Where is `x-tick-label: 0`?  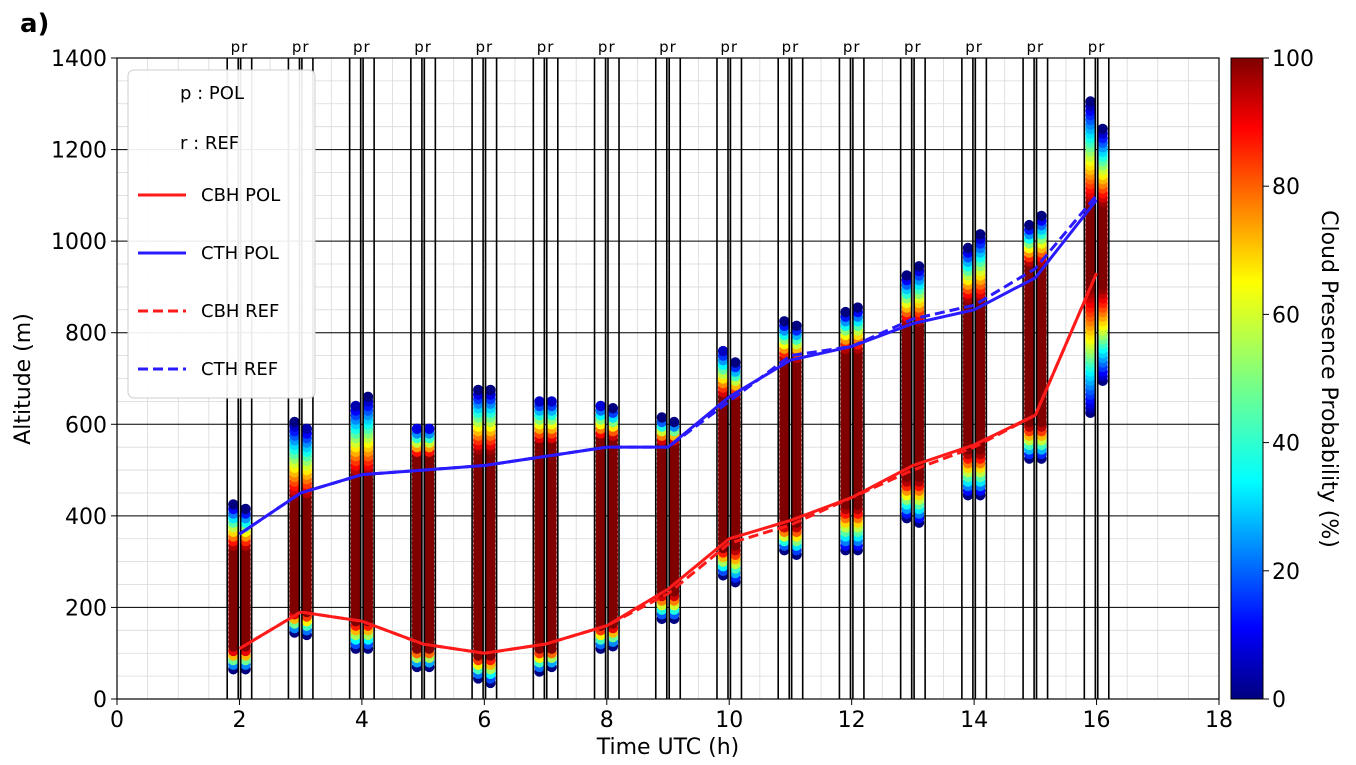 x-tick-label: 0 is located at coordinates (117, 720).